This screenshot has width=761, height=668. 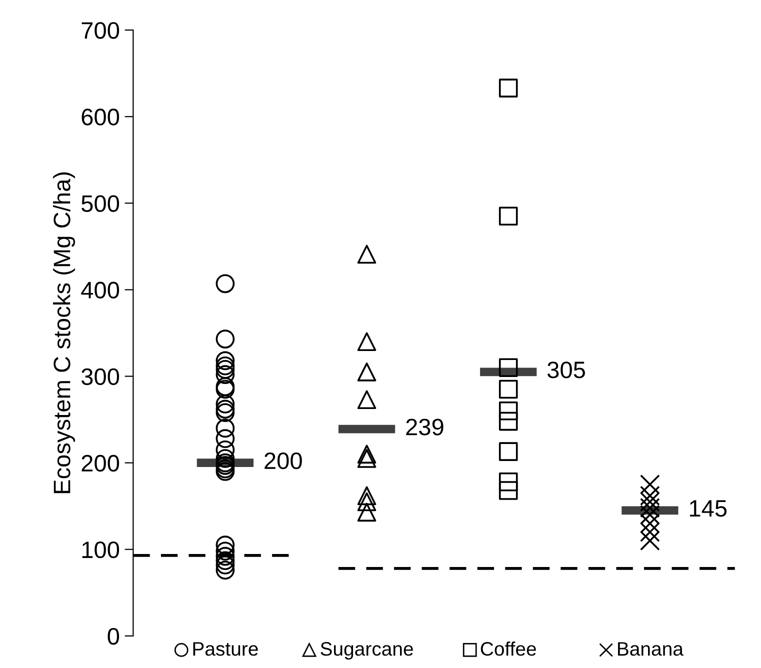 I want to click on y-axis-title: Ecosystem C stocks (Mg C/ha), so click(x=64, y=333).